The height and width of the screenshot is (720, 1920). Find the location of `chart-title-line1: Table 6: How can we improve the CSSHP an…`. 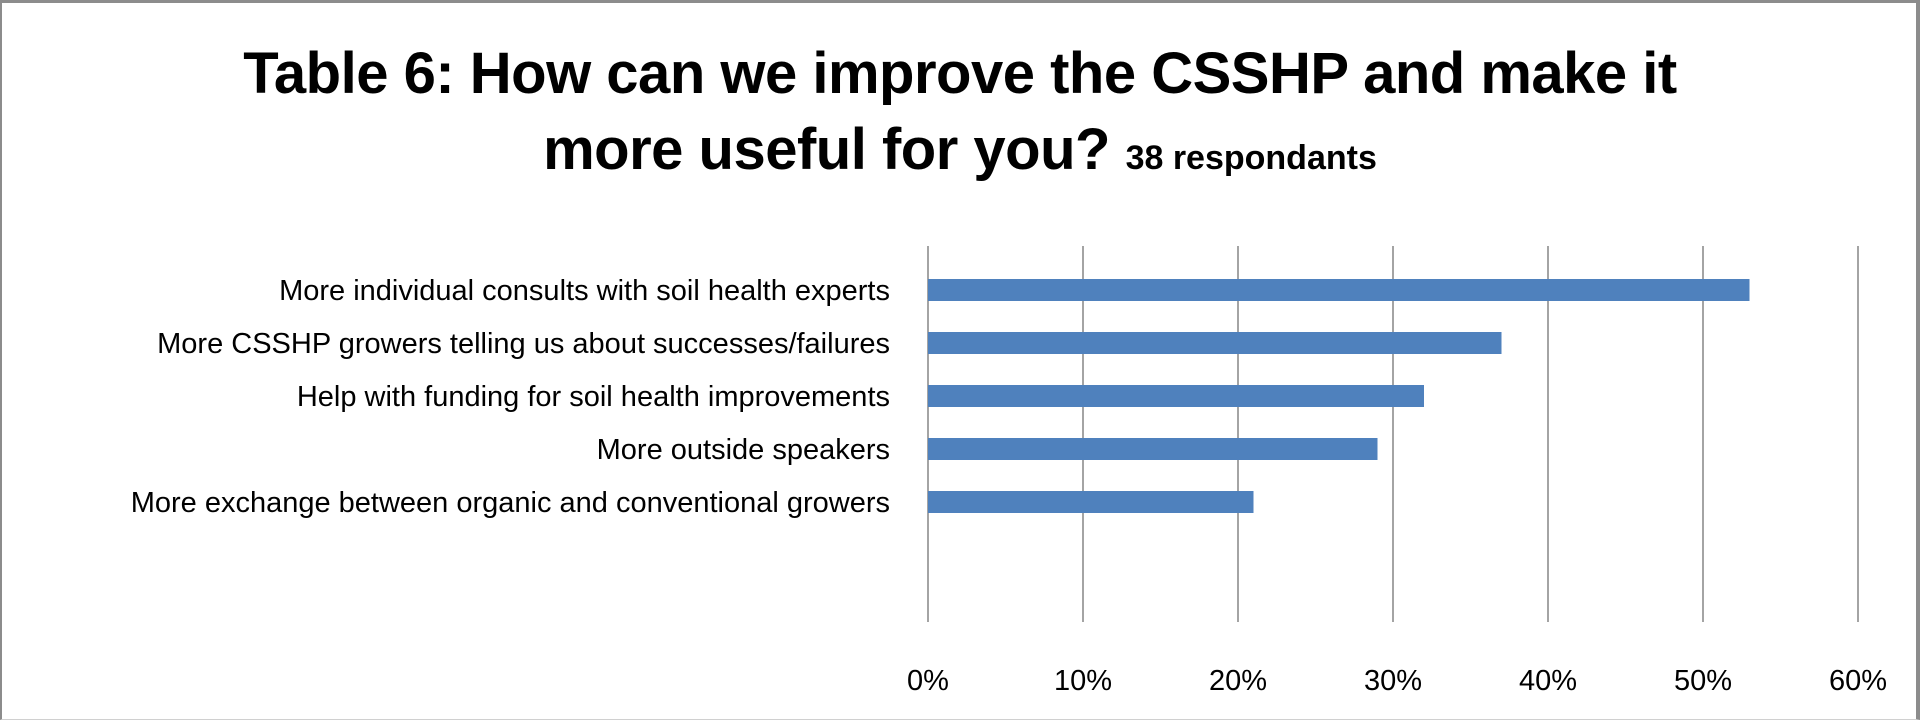

chart-title-line1: Table 6: How can we improve the CSSHP an… is located at coordinates (960, 73).